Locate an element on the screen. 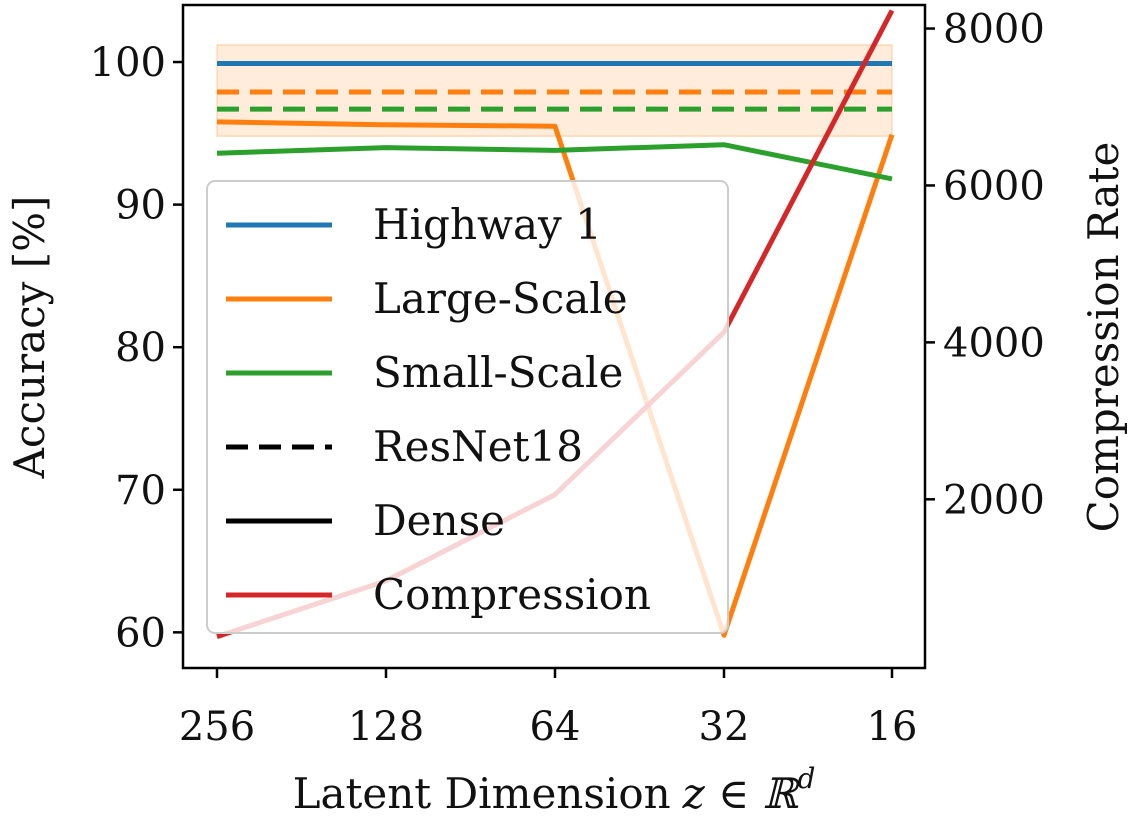 The height and width of the screenshot is (831, 1136). y-left-tick-label-80: 80 is located at coordinates (140, 348).